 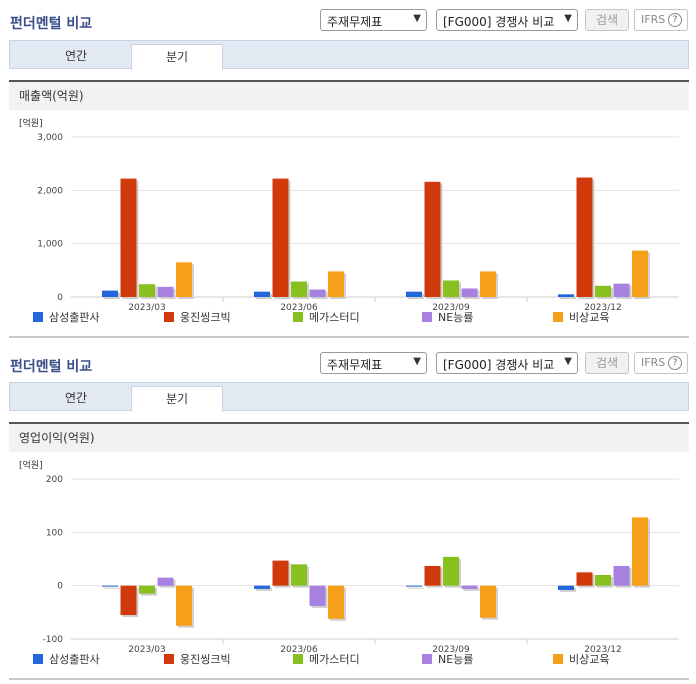 I want to click on legend-label: 삼성출판사, so click(x=74, y=659).